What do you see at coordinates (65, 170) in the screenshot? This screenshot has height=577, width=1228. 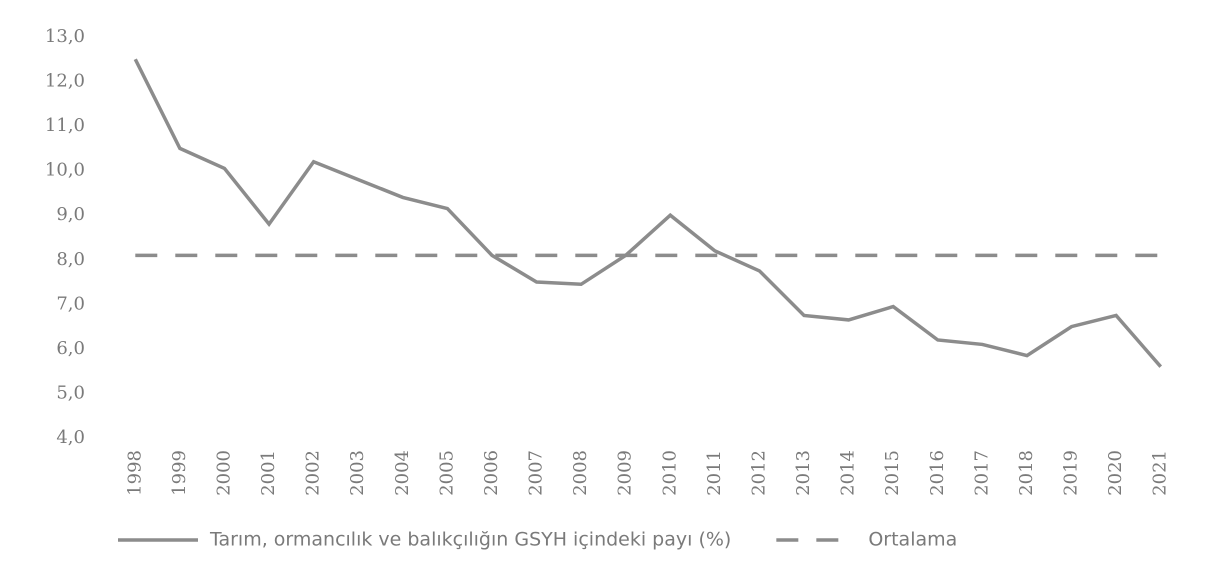 I see `y-tick-label: 10,0` at bounding box center [65, 170].